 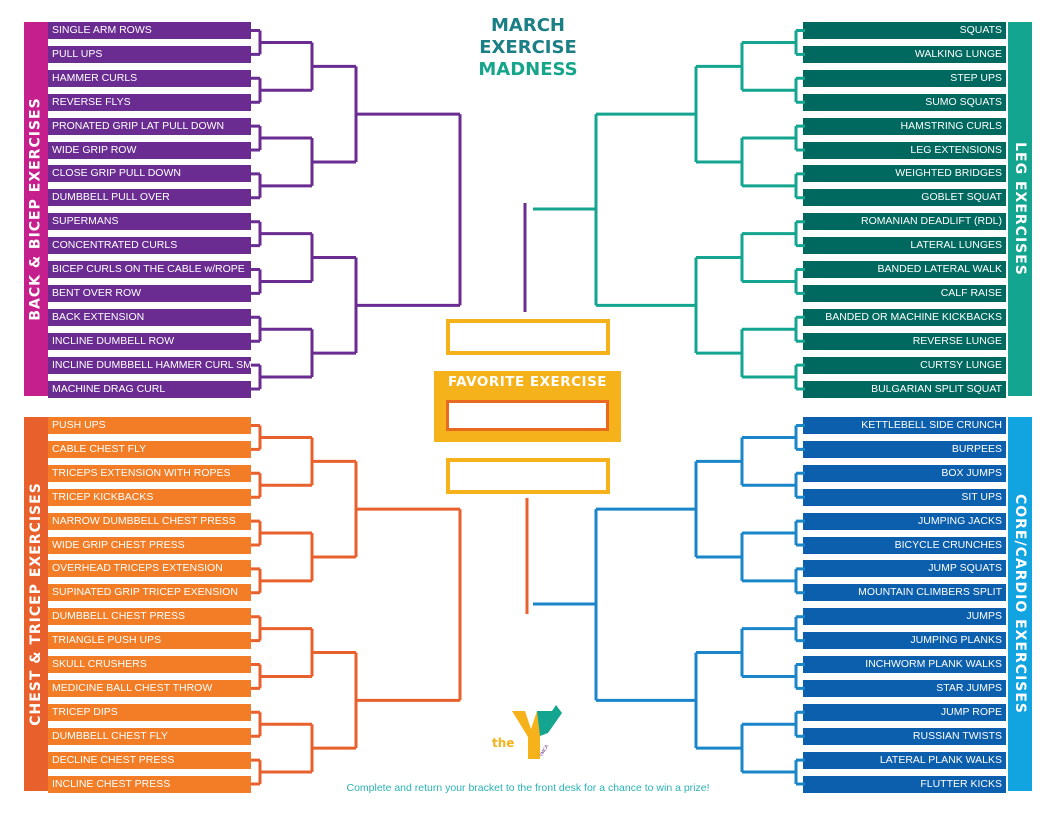 I want to click on ymca-logo: the YMCA, so click(x=527, y=732).